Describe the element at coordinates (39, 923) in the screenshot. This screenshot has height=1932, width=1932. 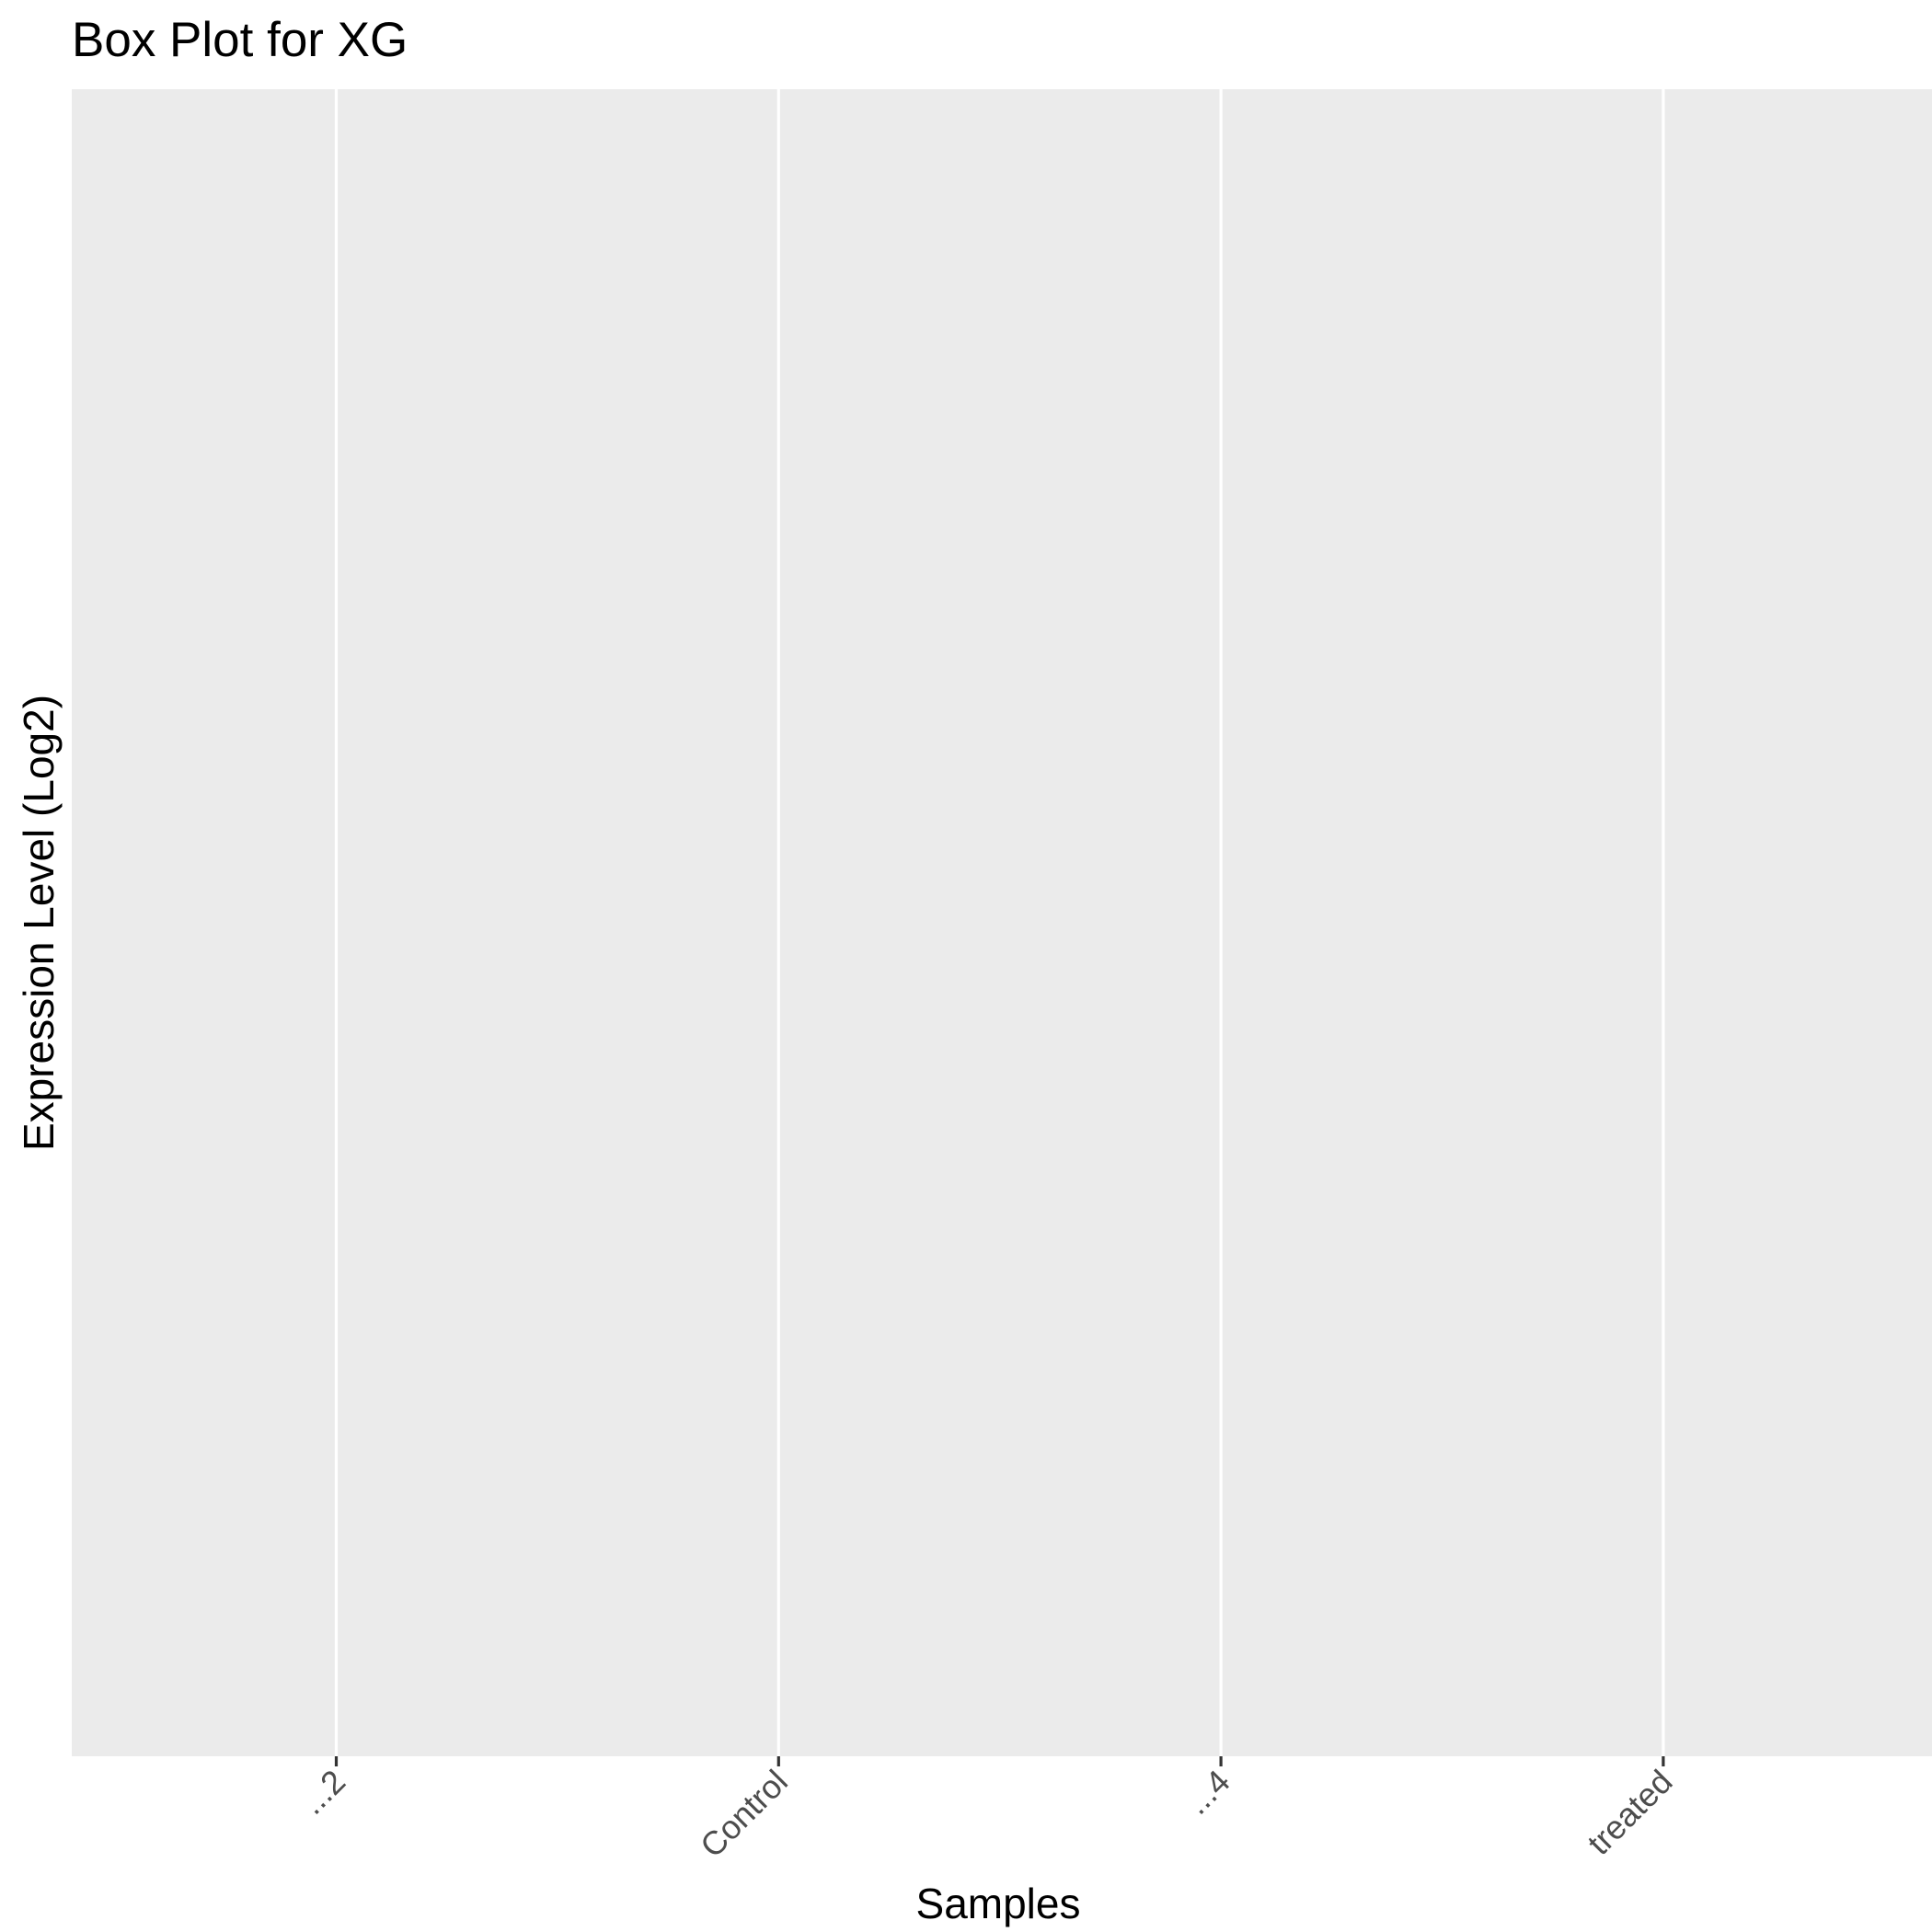
I see `y-axis-title: Expression Level (Log2)` at that location.